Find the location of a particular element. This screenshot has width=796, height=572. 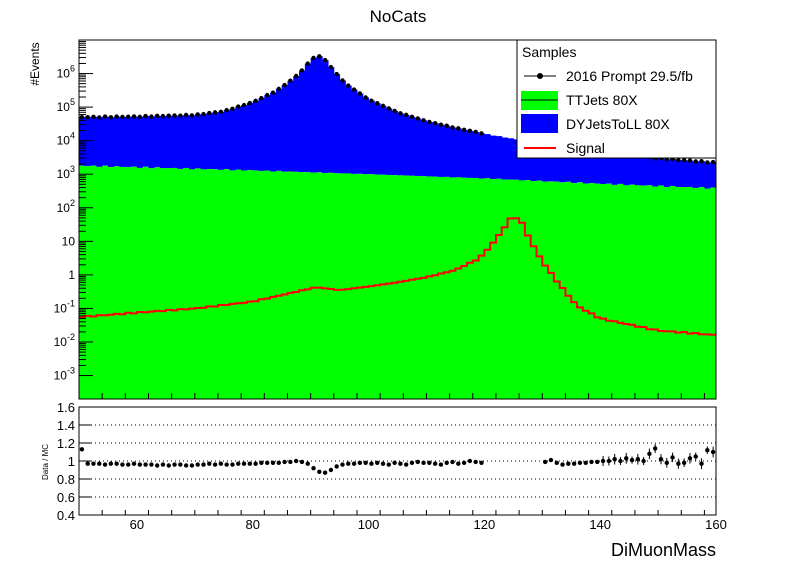

y-tick-label: 10⁻³ is located at coordinates (64, 374).